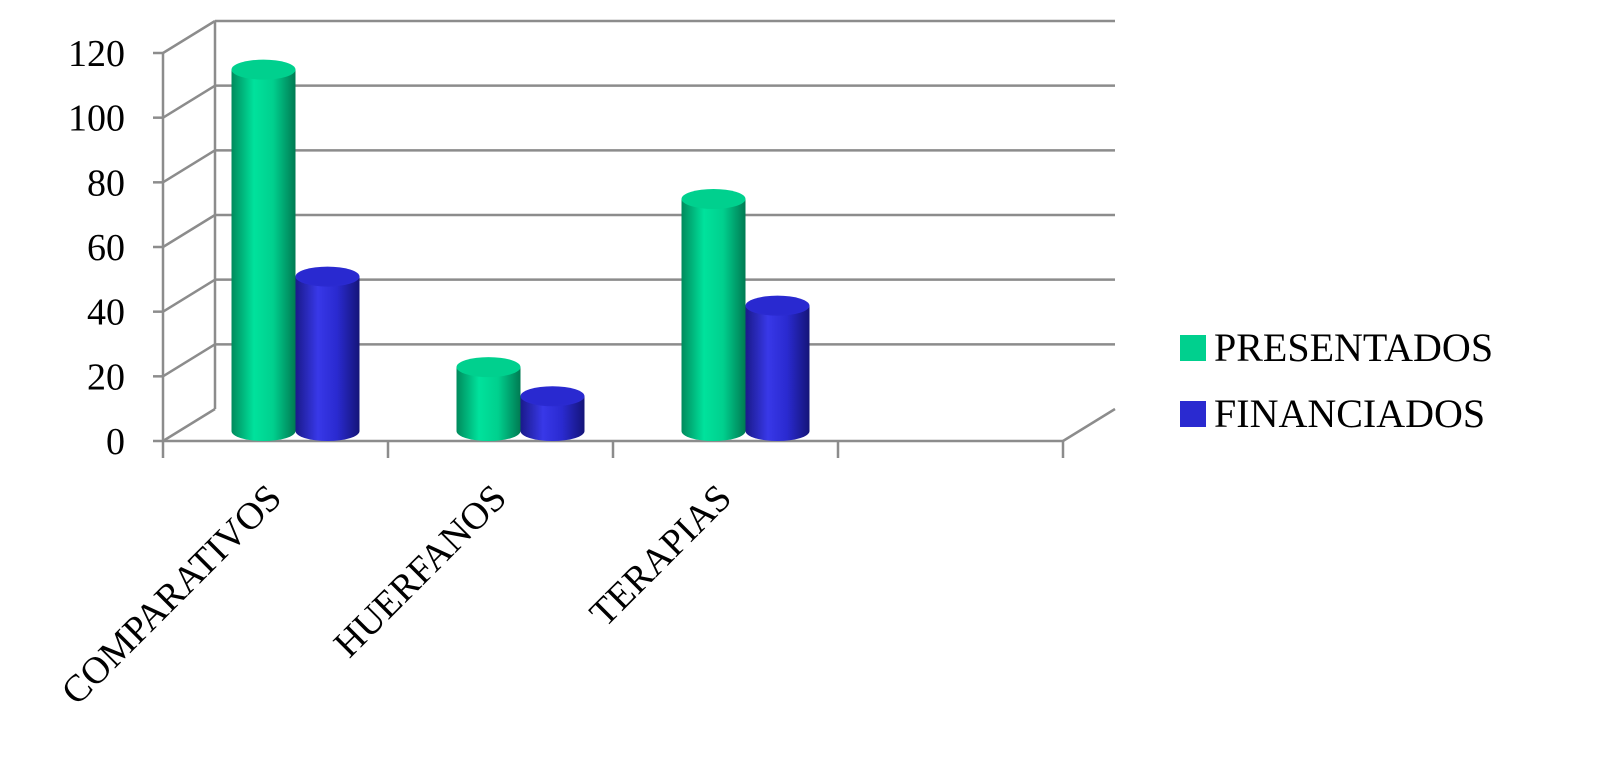 The image size is (1603, 782). I want to click on y-tick-label: 40, so click(106, 313).